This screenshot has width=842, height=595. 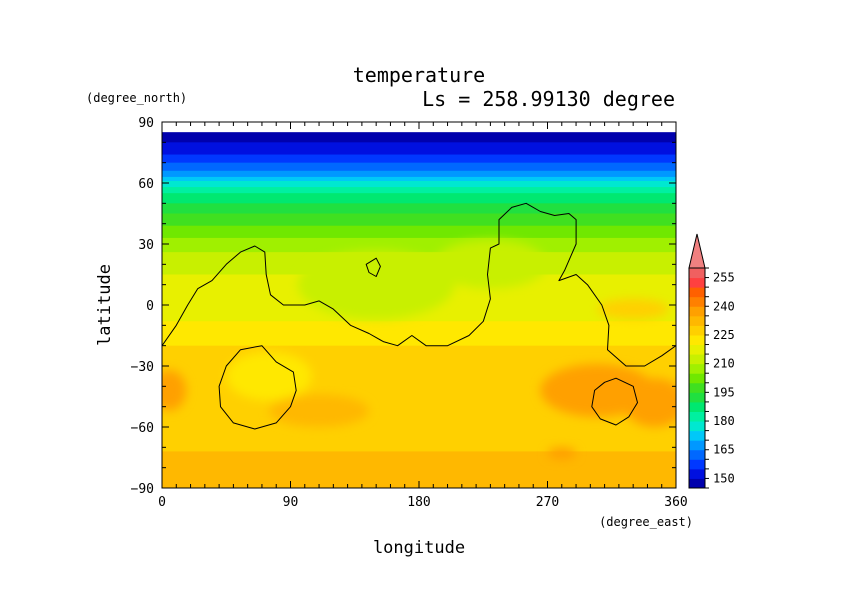 What do you see at coordinates (419, 75) in the screenshot?
I see `chart-title: temperature` at bounding box center [419, 75].